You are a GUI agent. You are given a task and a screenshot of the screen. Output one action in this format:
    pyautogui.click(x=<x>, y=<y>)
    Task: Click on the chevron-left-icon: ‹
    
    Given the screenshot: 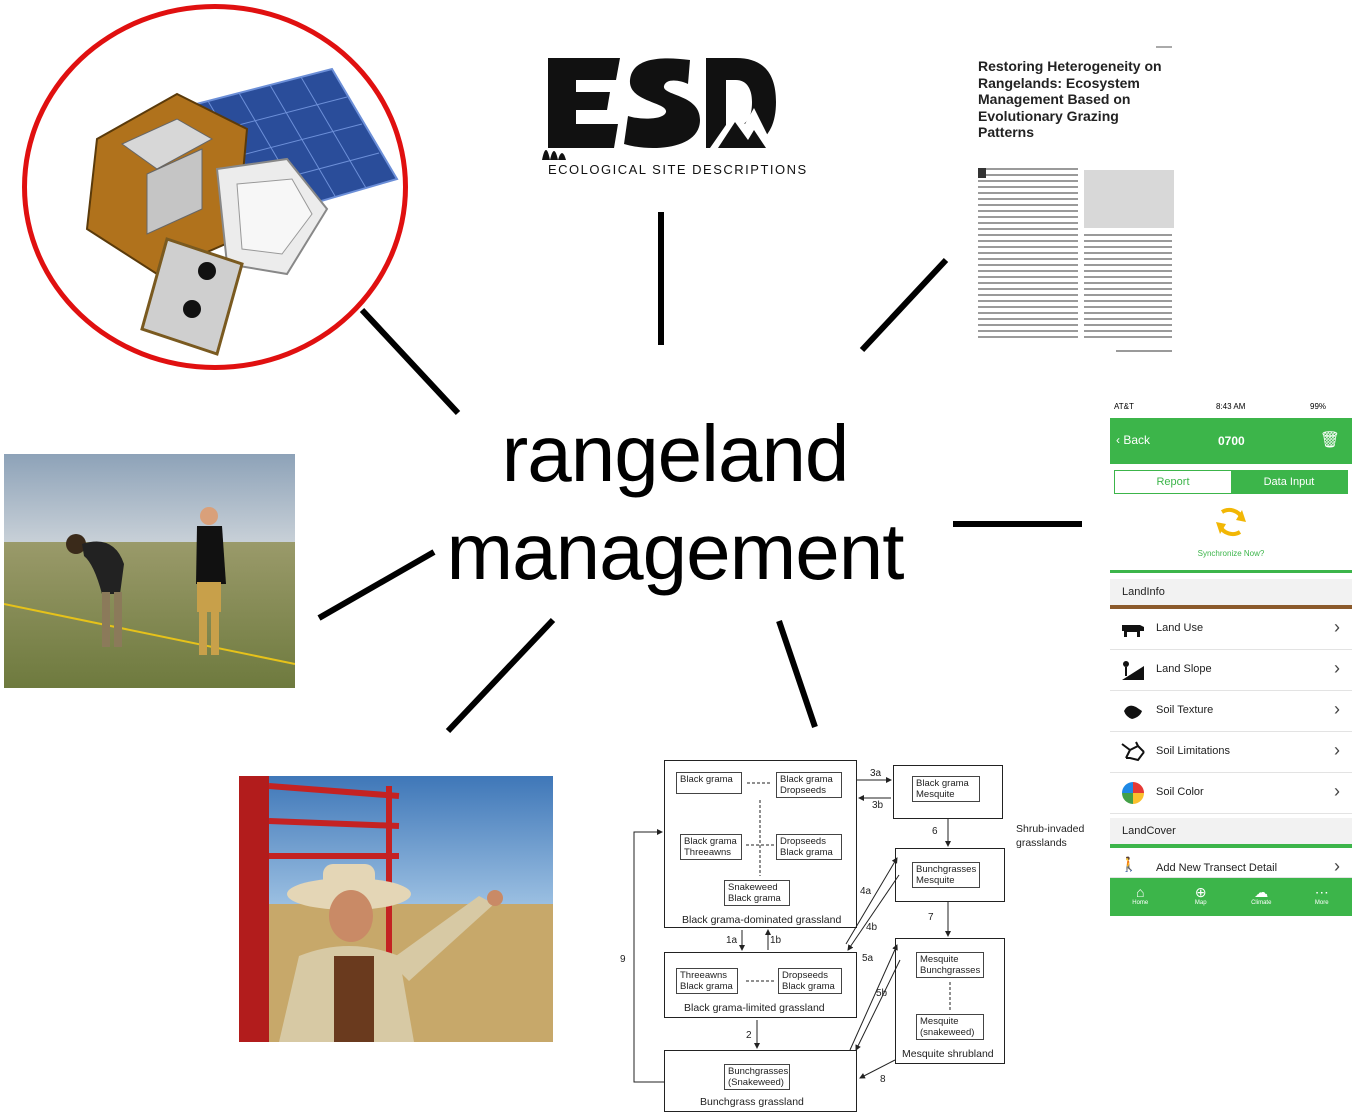 What is the action you would take?
    pyautogui.click(x=1118, y=440)
    